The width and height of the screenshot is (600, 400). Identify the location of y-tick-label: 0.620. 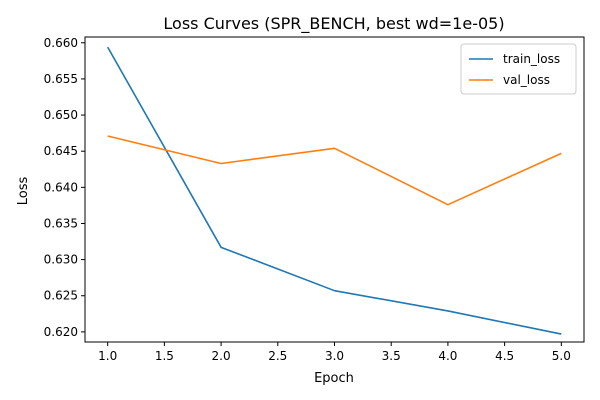
(61, 332).